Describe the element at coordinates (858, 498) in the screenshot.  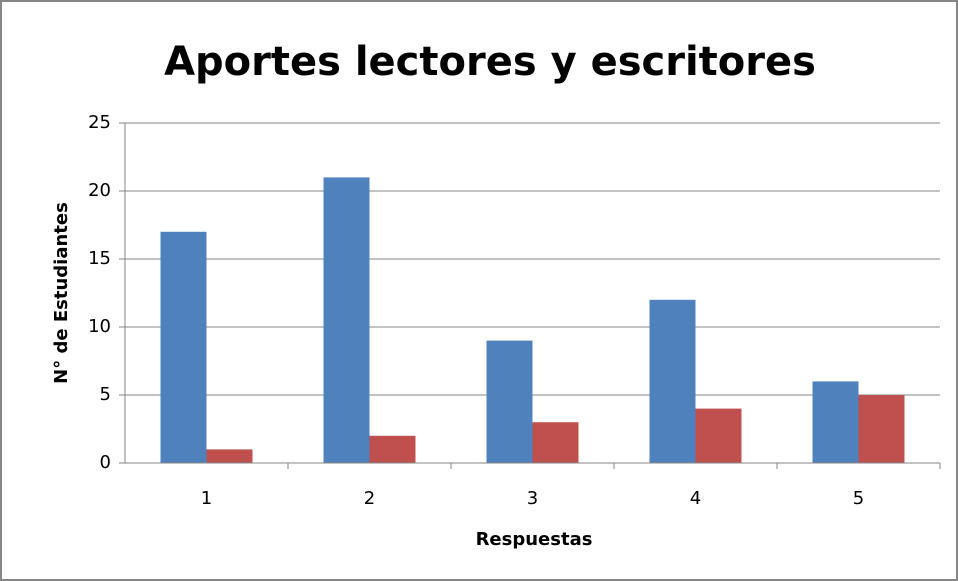
I see `x-tick-label: 5` at that location.